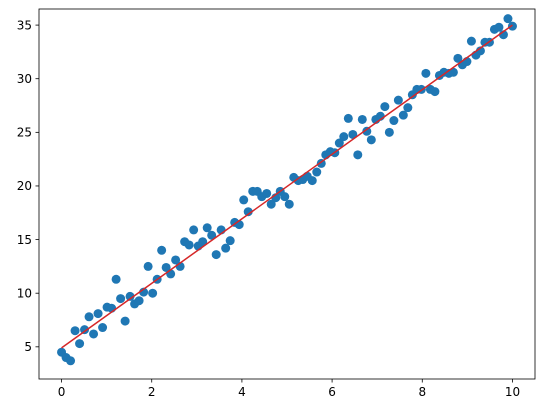  What do you see at coordinates (24, 79) in the screenshot?
I see `y-tick-label: 30` at bounding box center [24, 79].